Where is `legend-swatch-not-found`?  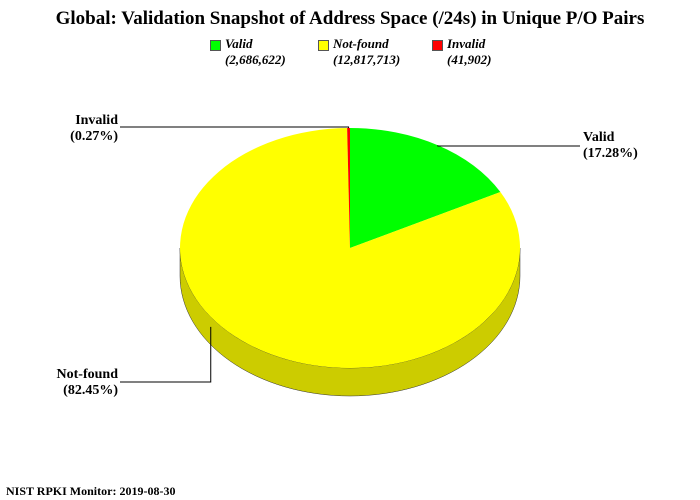 legend-swatch-not-found is located at coordinates (323, 45).